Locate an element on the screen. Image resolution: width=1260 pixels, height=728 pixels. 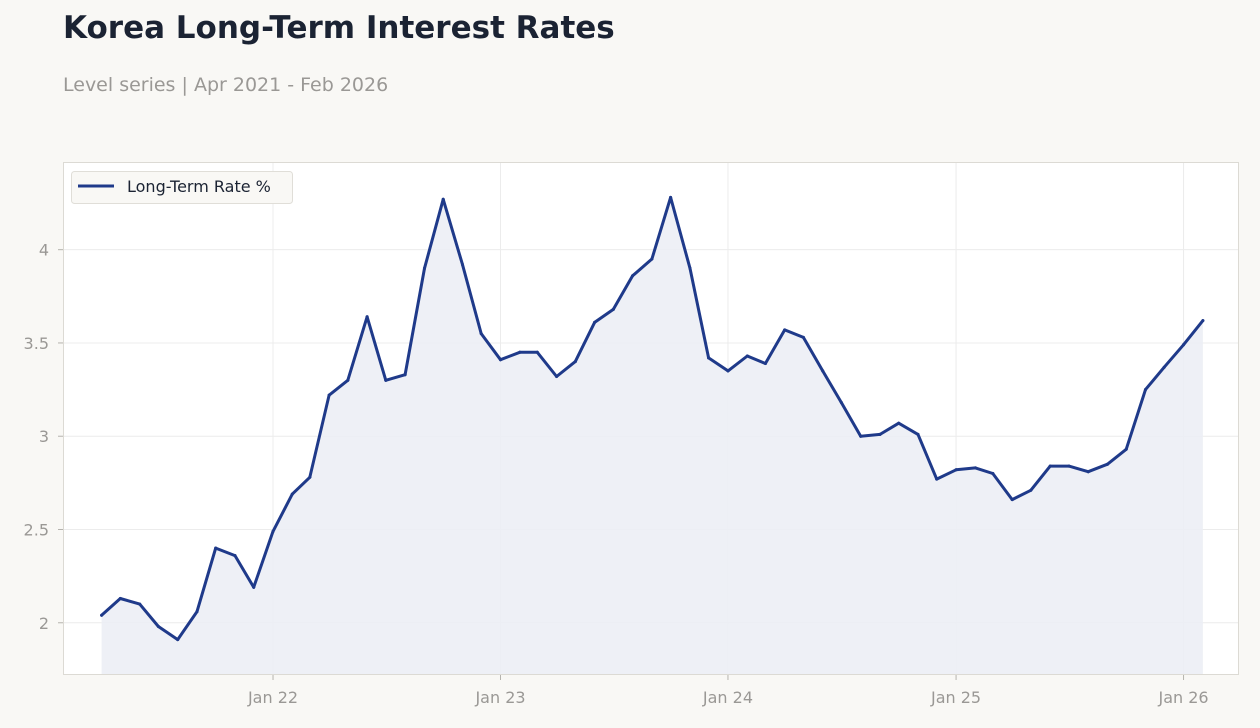
chart-title: Korea Long-Term Interest Rates is located at coordinates (339, 28).